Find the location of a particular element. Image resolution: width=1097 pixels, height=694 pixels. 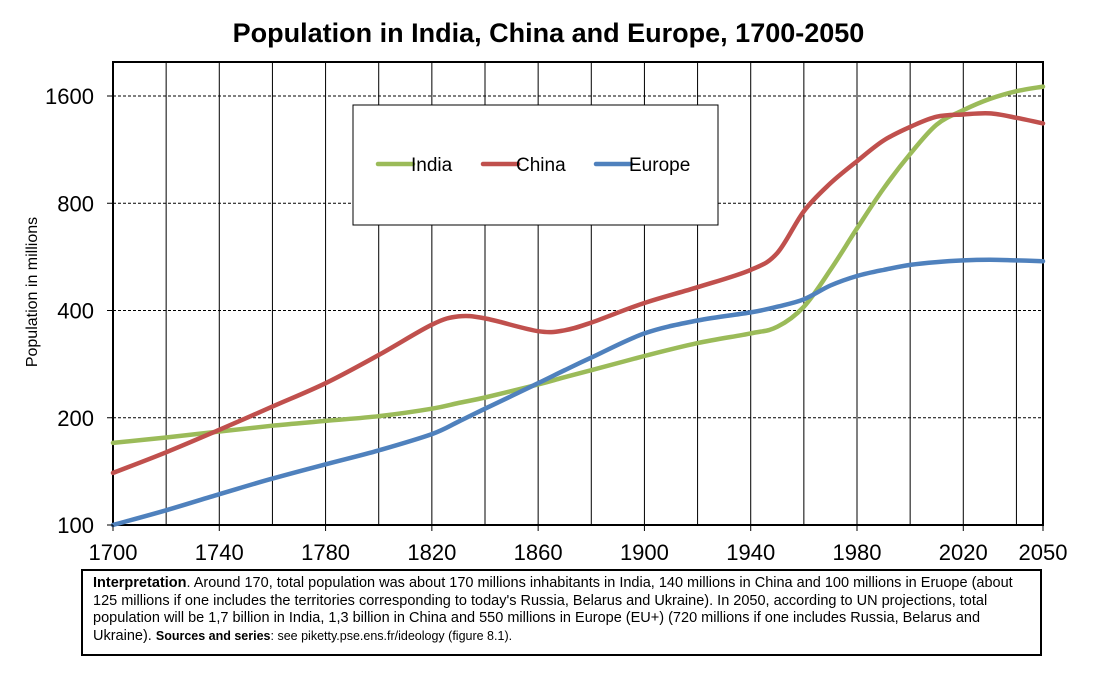

x-tick-label: 1940 is located at coordinates (750, 552).